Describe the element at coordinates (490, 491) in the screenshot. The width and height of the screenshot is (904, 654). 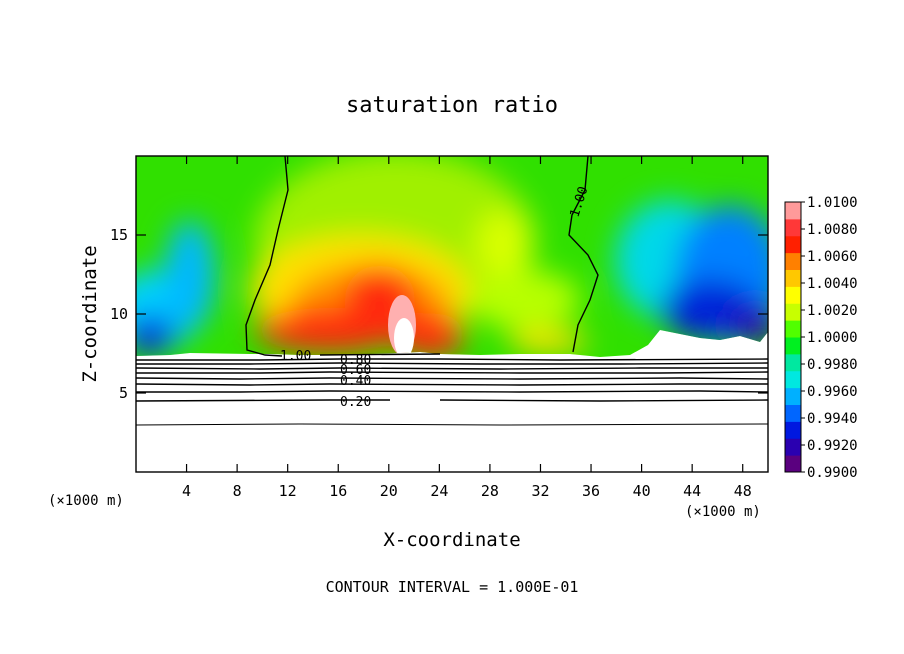
I see `x-tick-label: 28` at that location.